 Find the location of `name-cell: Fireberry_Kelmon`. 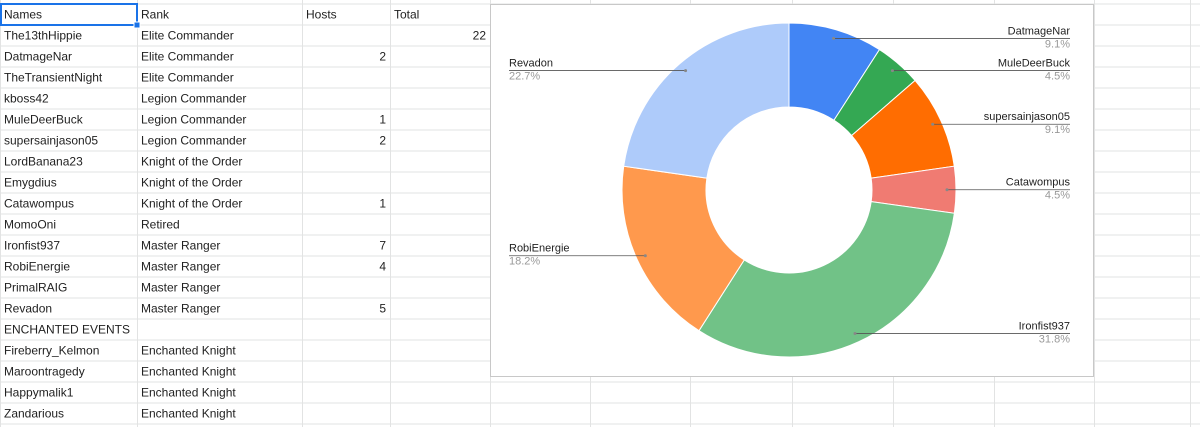

name-cell: Fireberry_Kelmon is located at coordinates (51, 351).